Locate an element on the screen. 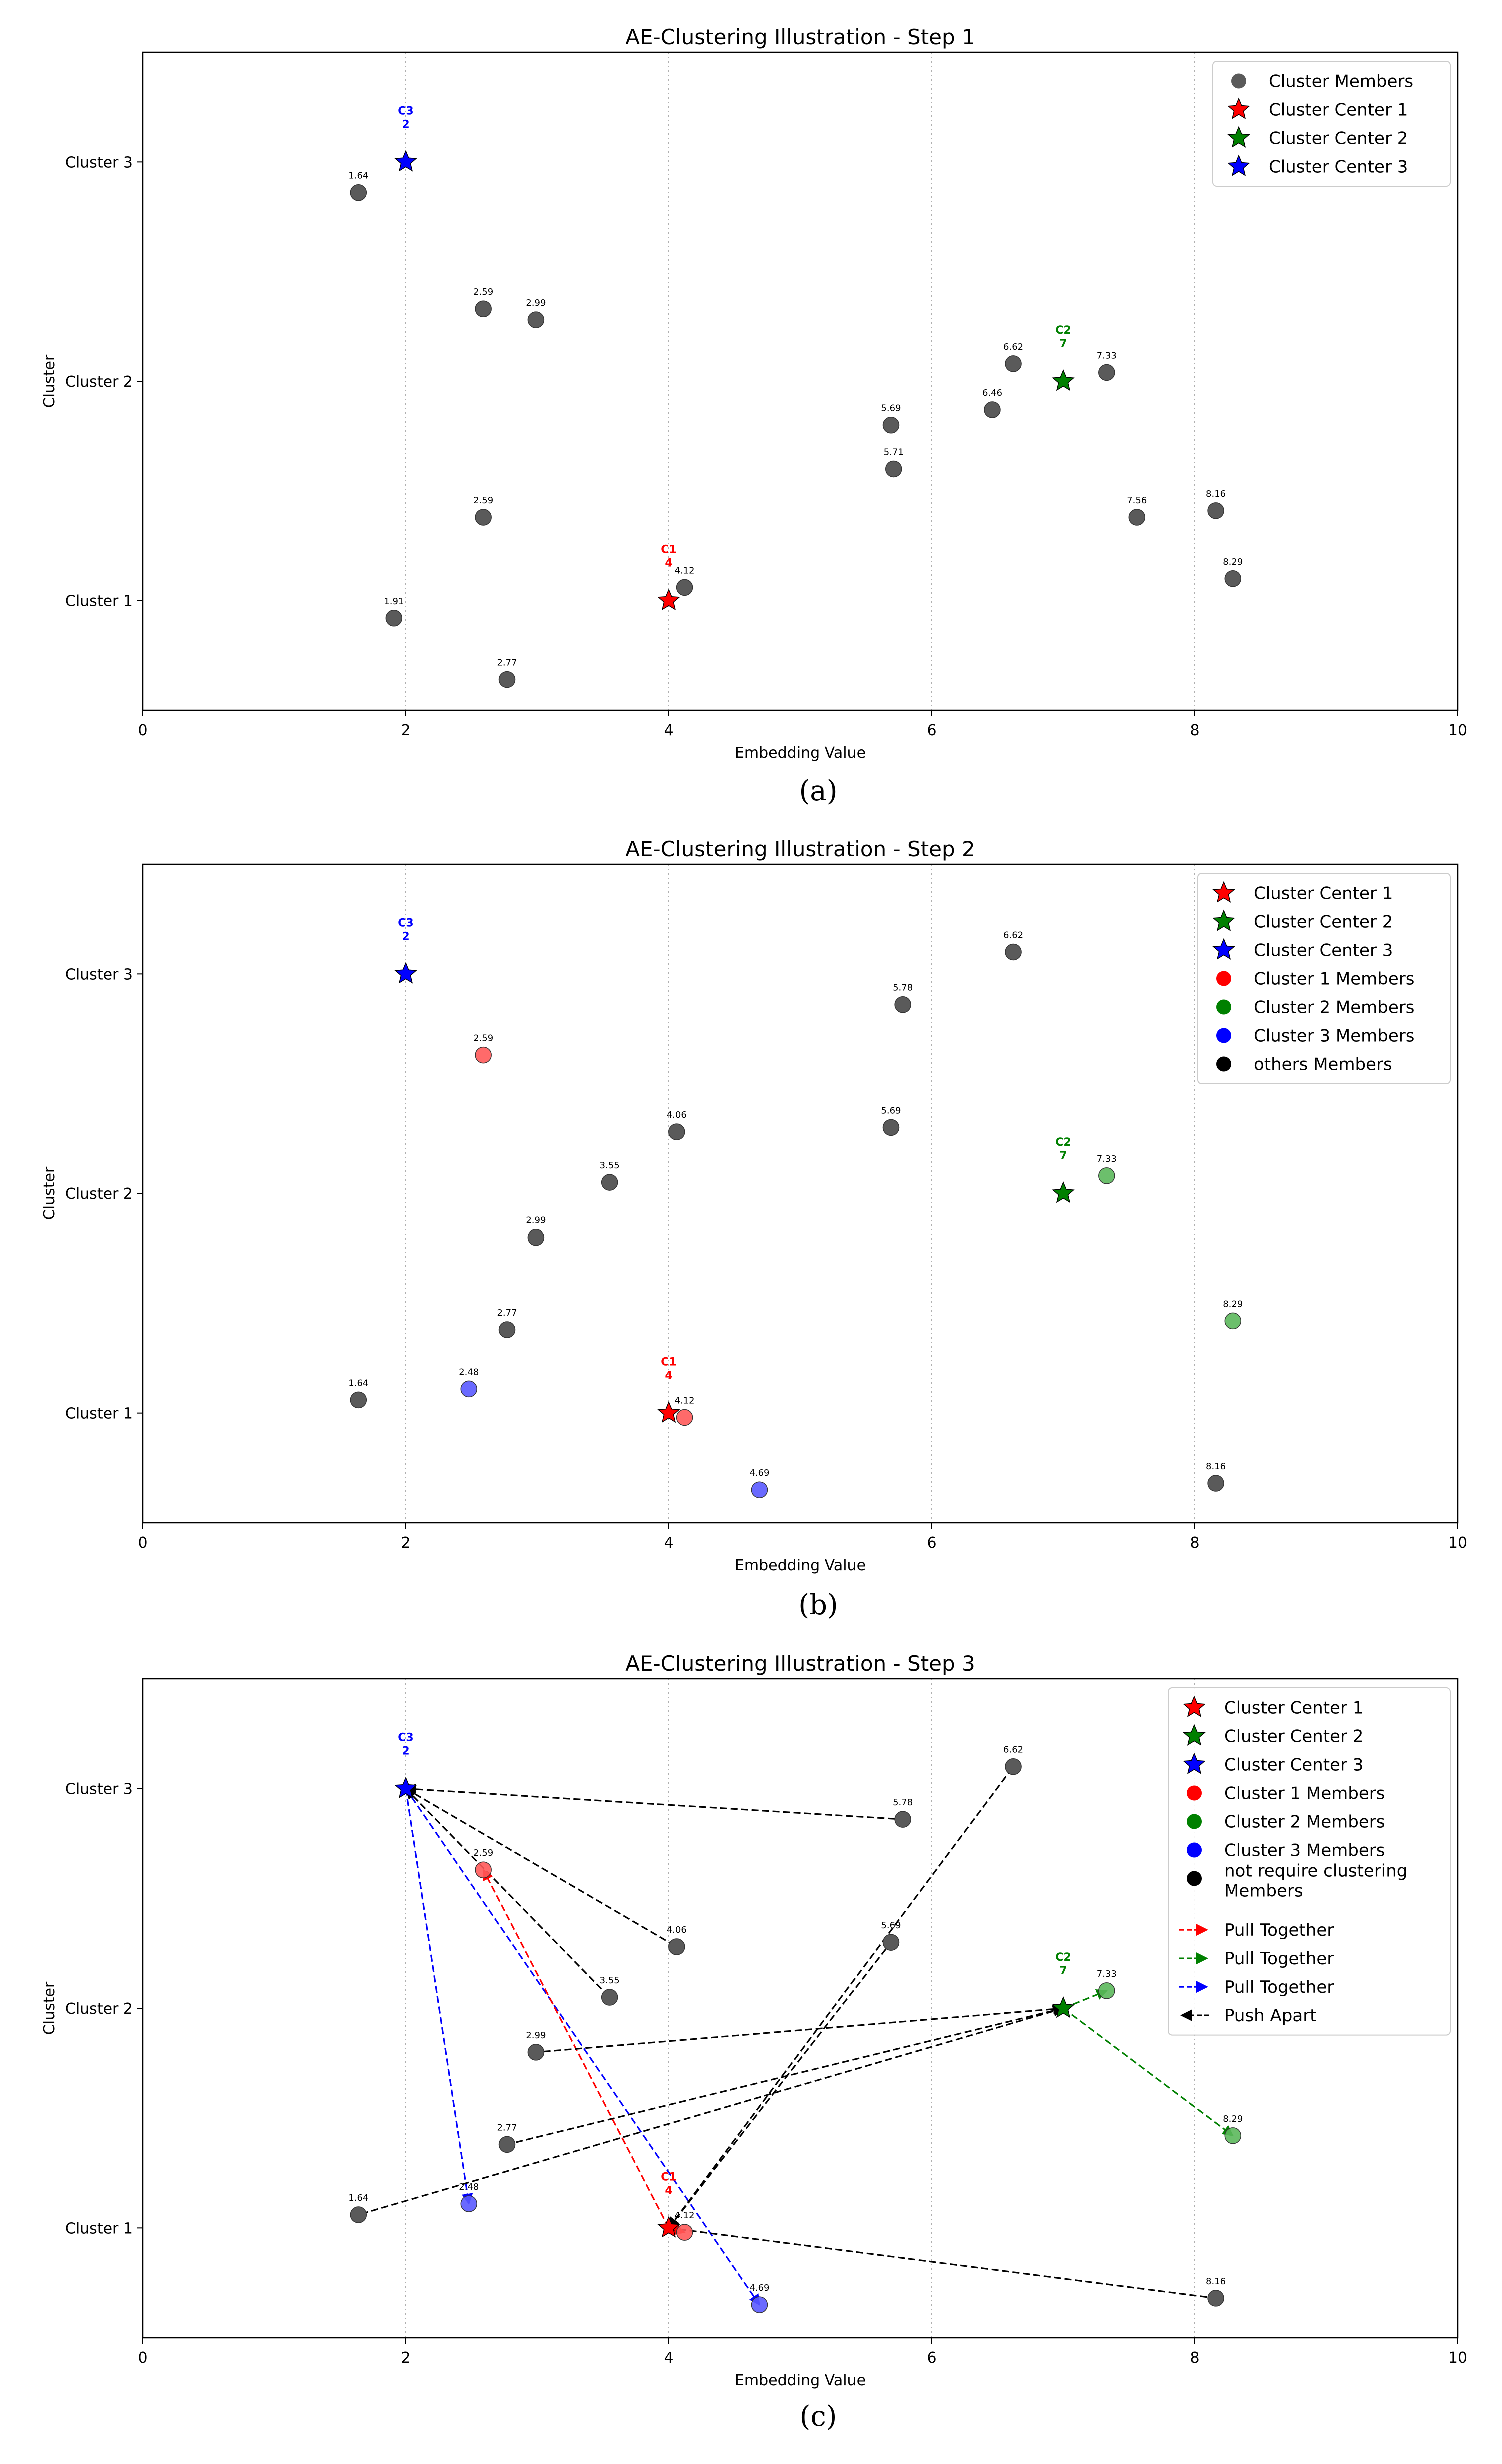  center-value-label: 7 is located at coordinates (1063, 1156).